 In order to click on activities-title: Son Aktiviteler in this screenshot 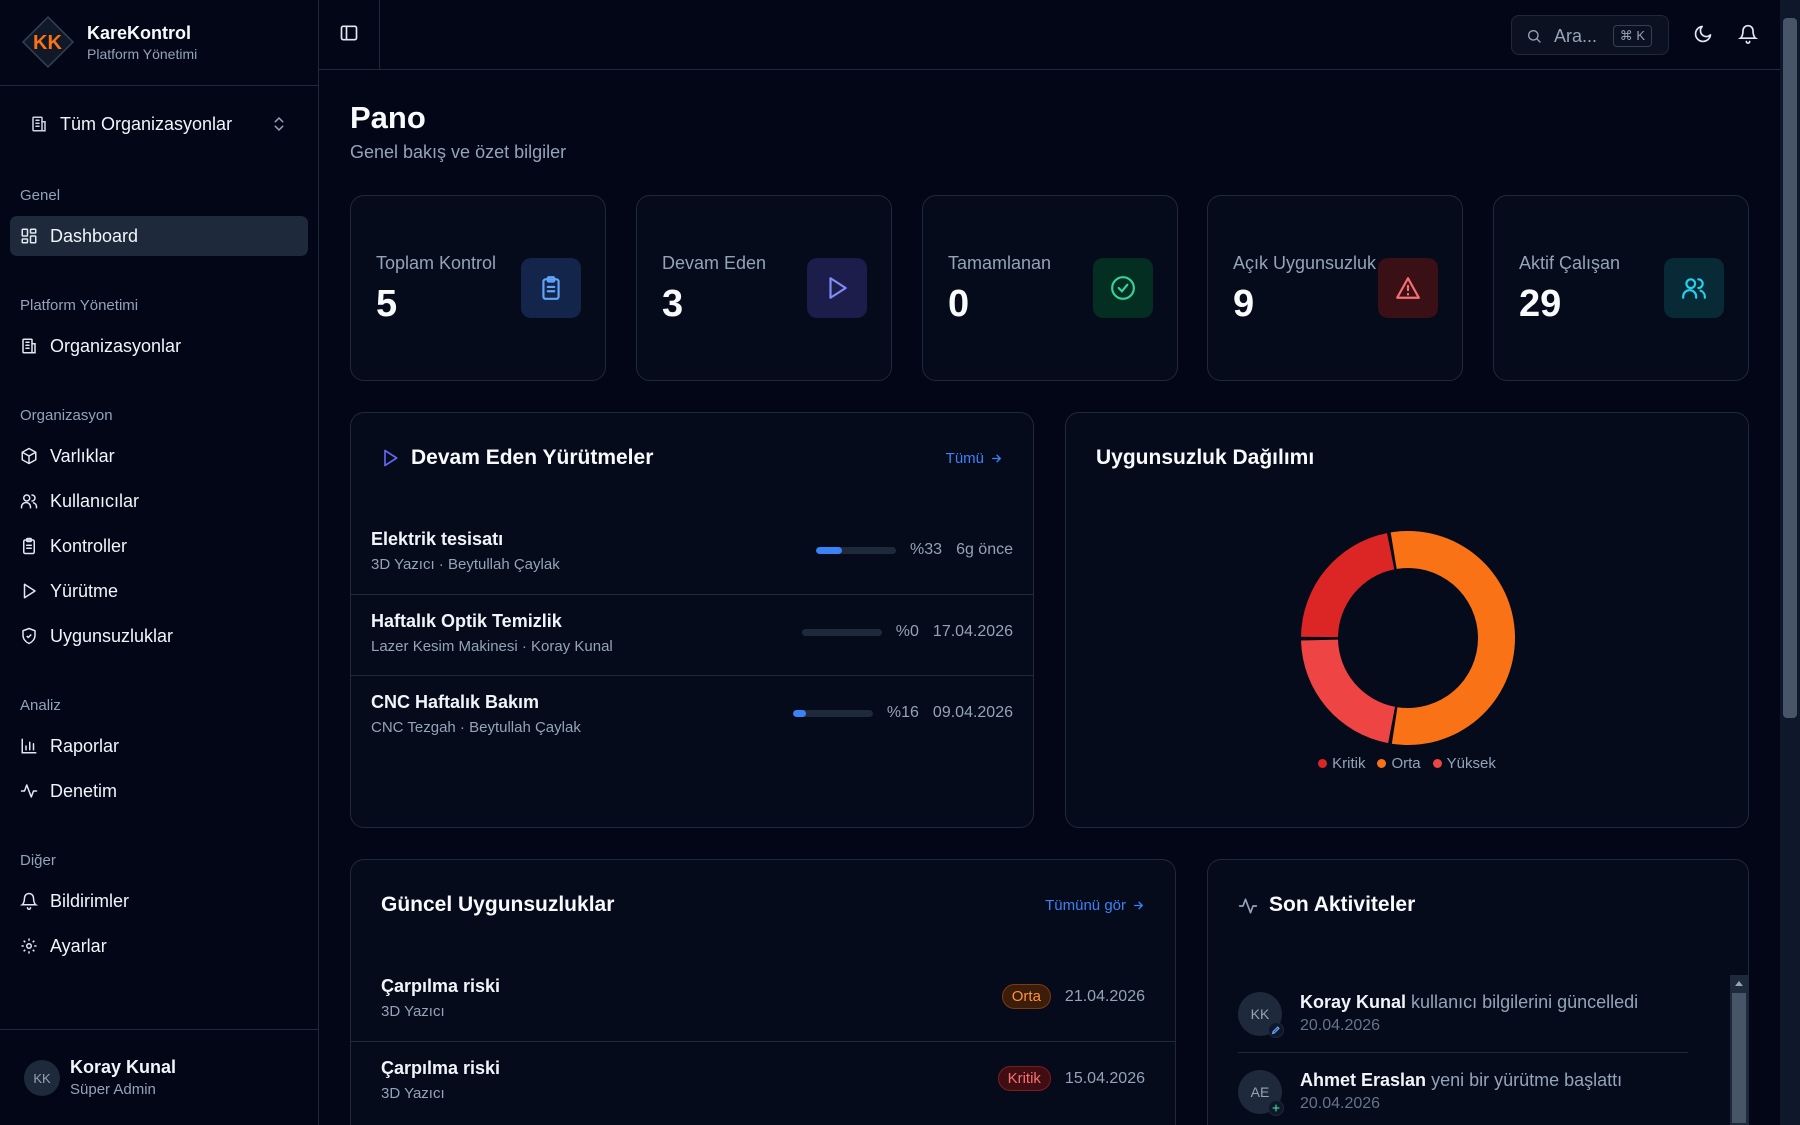, I will do `click(1342, 904)`.